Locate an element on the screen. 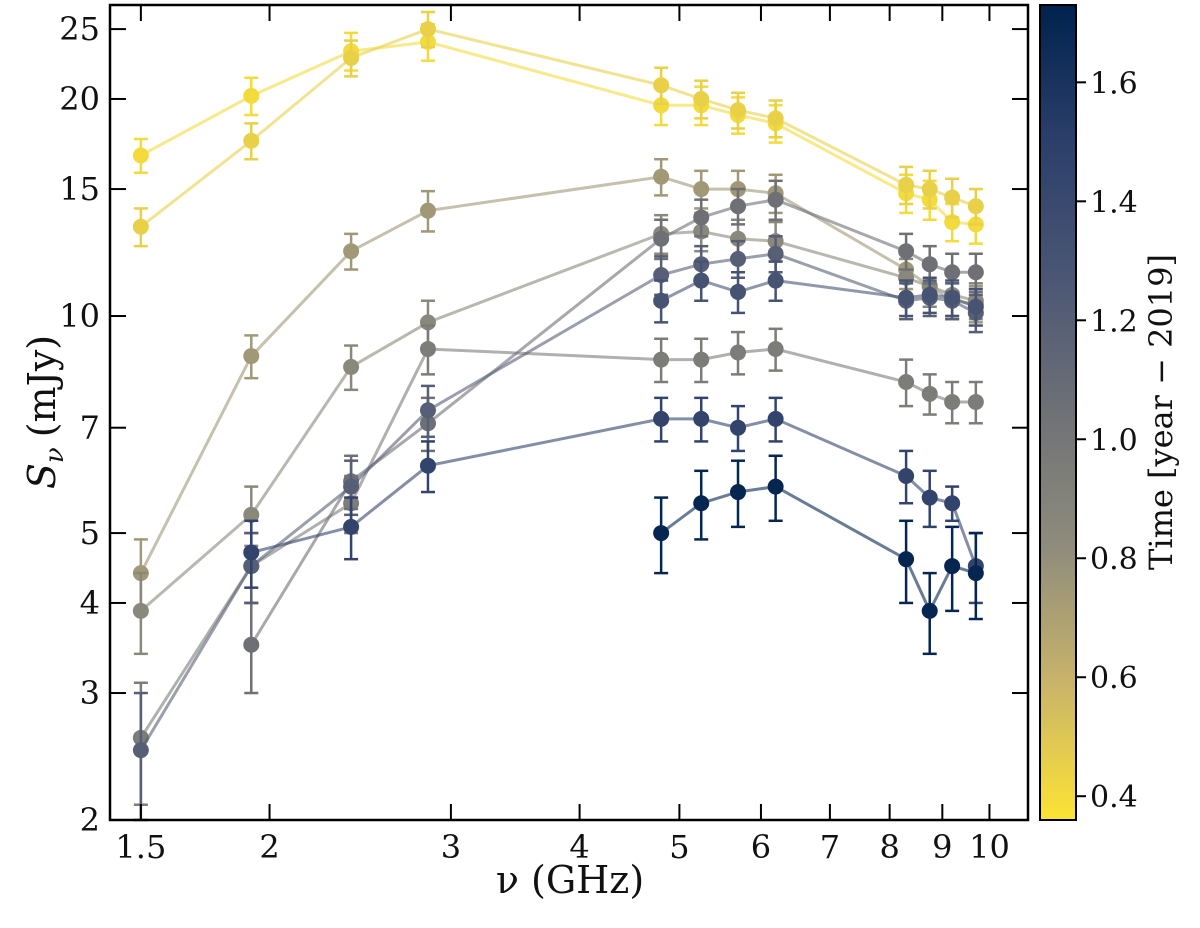 The height and width of the screenshot is (928, 1200). series-1.45 is located at coordinates (613, 500).